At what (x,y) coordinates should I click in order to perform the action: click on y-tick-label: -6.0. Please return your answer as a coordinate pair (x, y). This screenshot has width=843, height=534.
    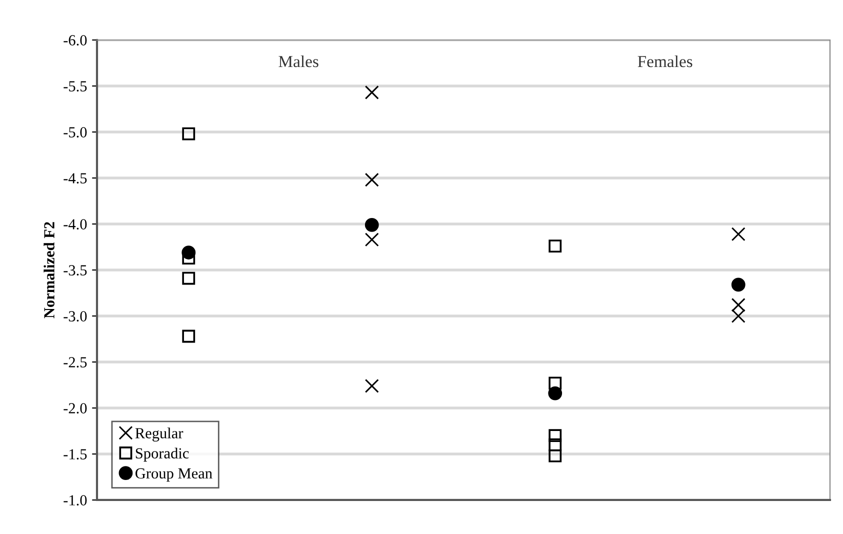
    Looking at the image, I should click on (75, 40).